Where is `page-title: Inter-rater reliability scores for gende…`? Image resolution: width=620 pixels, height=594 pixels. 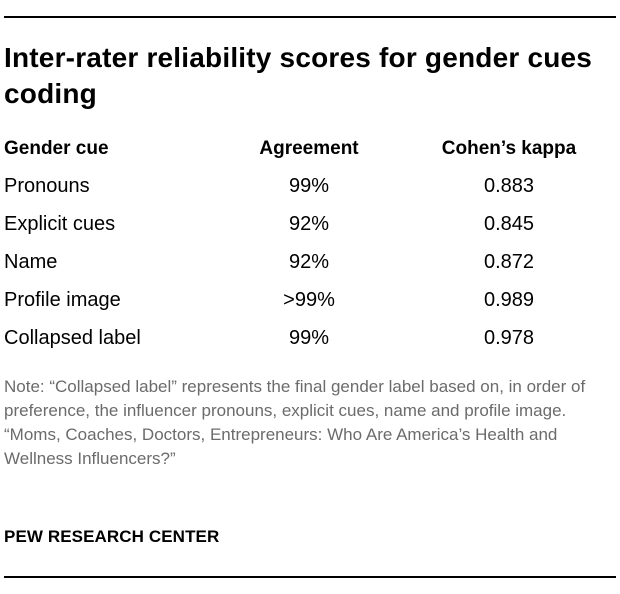
page-title: Inter-rater reliability scores for gende… is located at coordinates (298, 75).